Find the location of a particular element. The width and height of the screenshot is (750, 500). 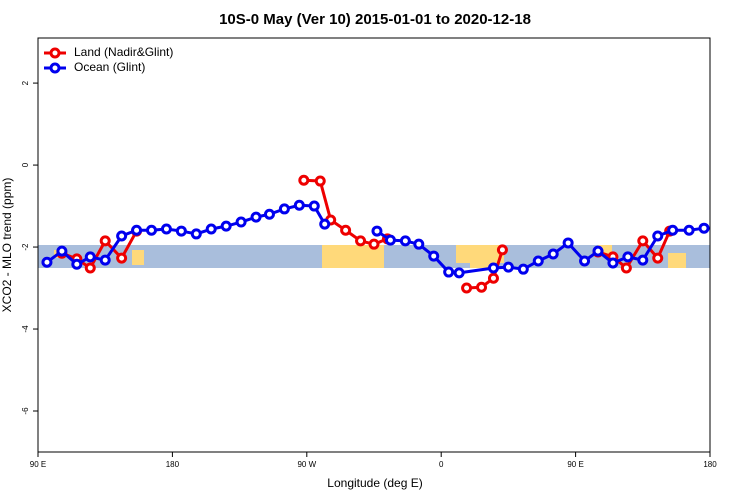

legend-label: Ocean (Glint) is located at coordinates (109, 67).